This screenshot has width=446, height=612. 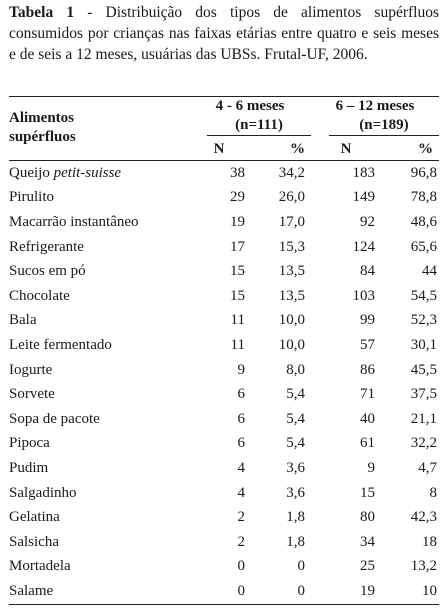 I want to click on food-name-cell: Pudim, so click(x=99, y=468).